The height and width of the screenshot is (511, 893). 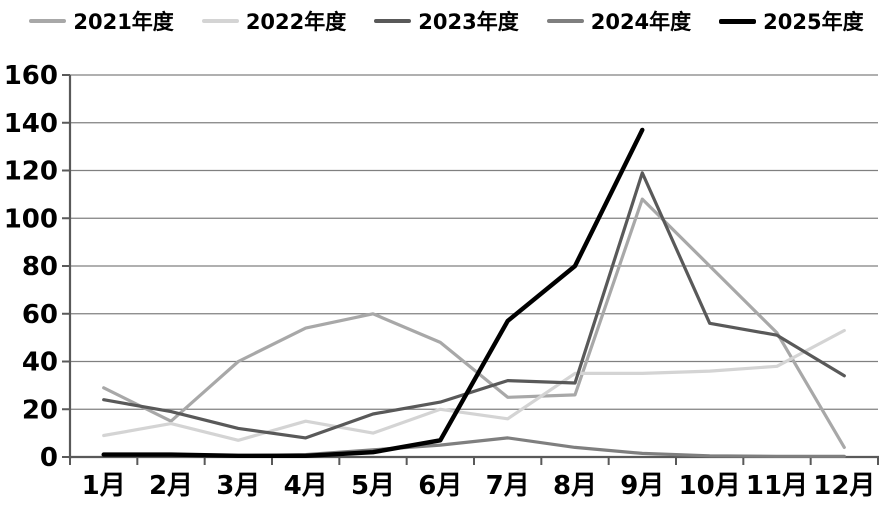 What do you see at coordinates (641, 22) in the screenshot?
I see `legend-label: 2024年度` at bounding box center [641, 22].